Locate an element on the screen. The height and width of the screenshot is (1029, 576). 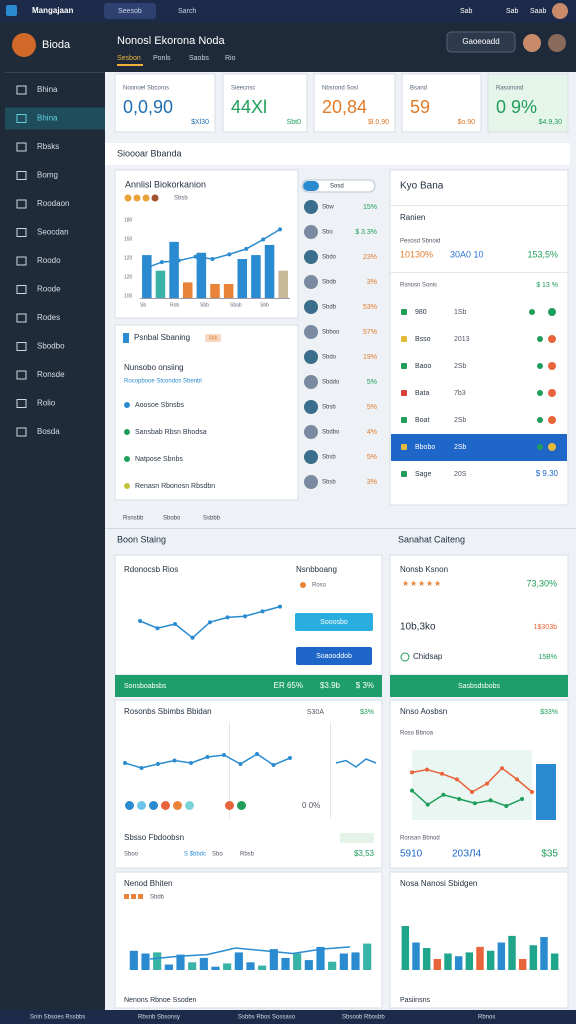
rating-value: 10b,3ko is located at coordinates (418, 627).